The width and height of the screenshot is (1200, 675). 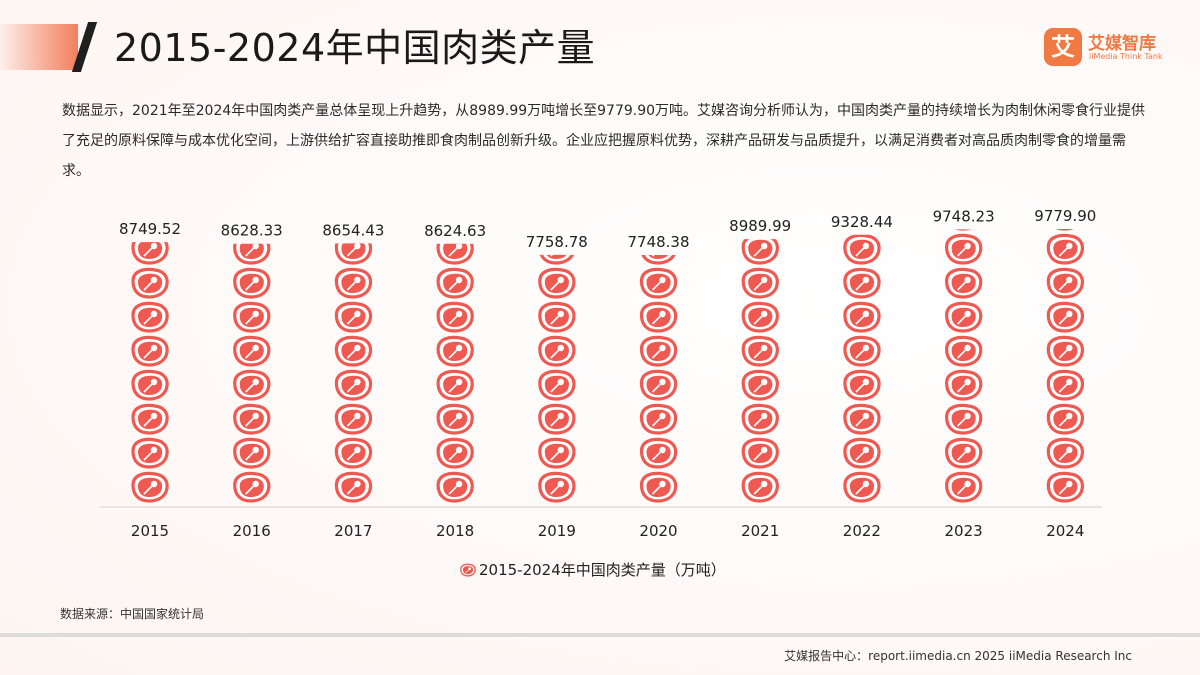 What do you see at coordinates (557, 531) in the screenshot?
I see `x-tick-label: 2019` at bounding box center [557, 531].